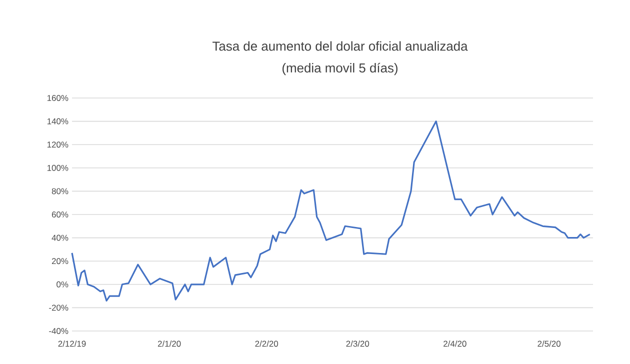 This screenshot has height=364, width=630. I want to click on chart-title: Tasa de aumento del dolar oficial anualizada, so click(340, 46).